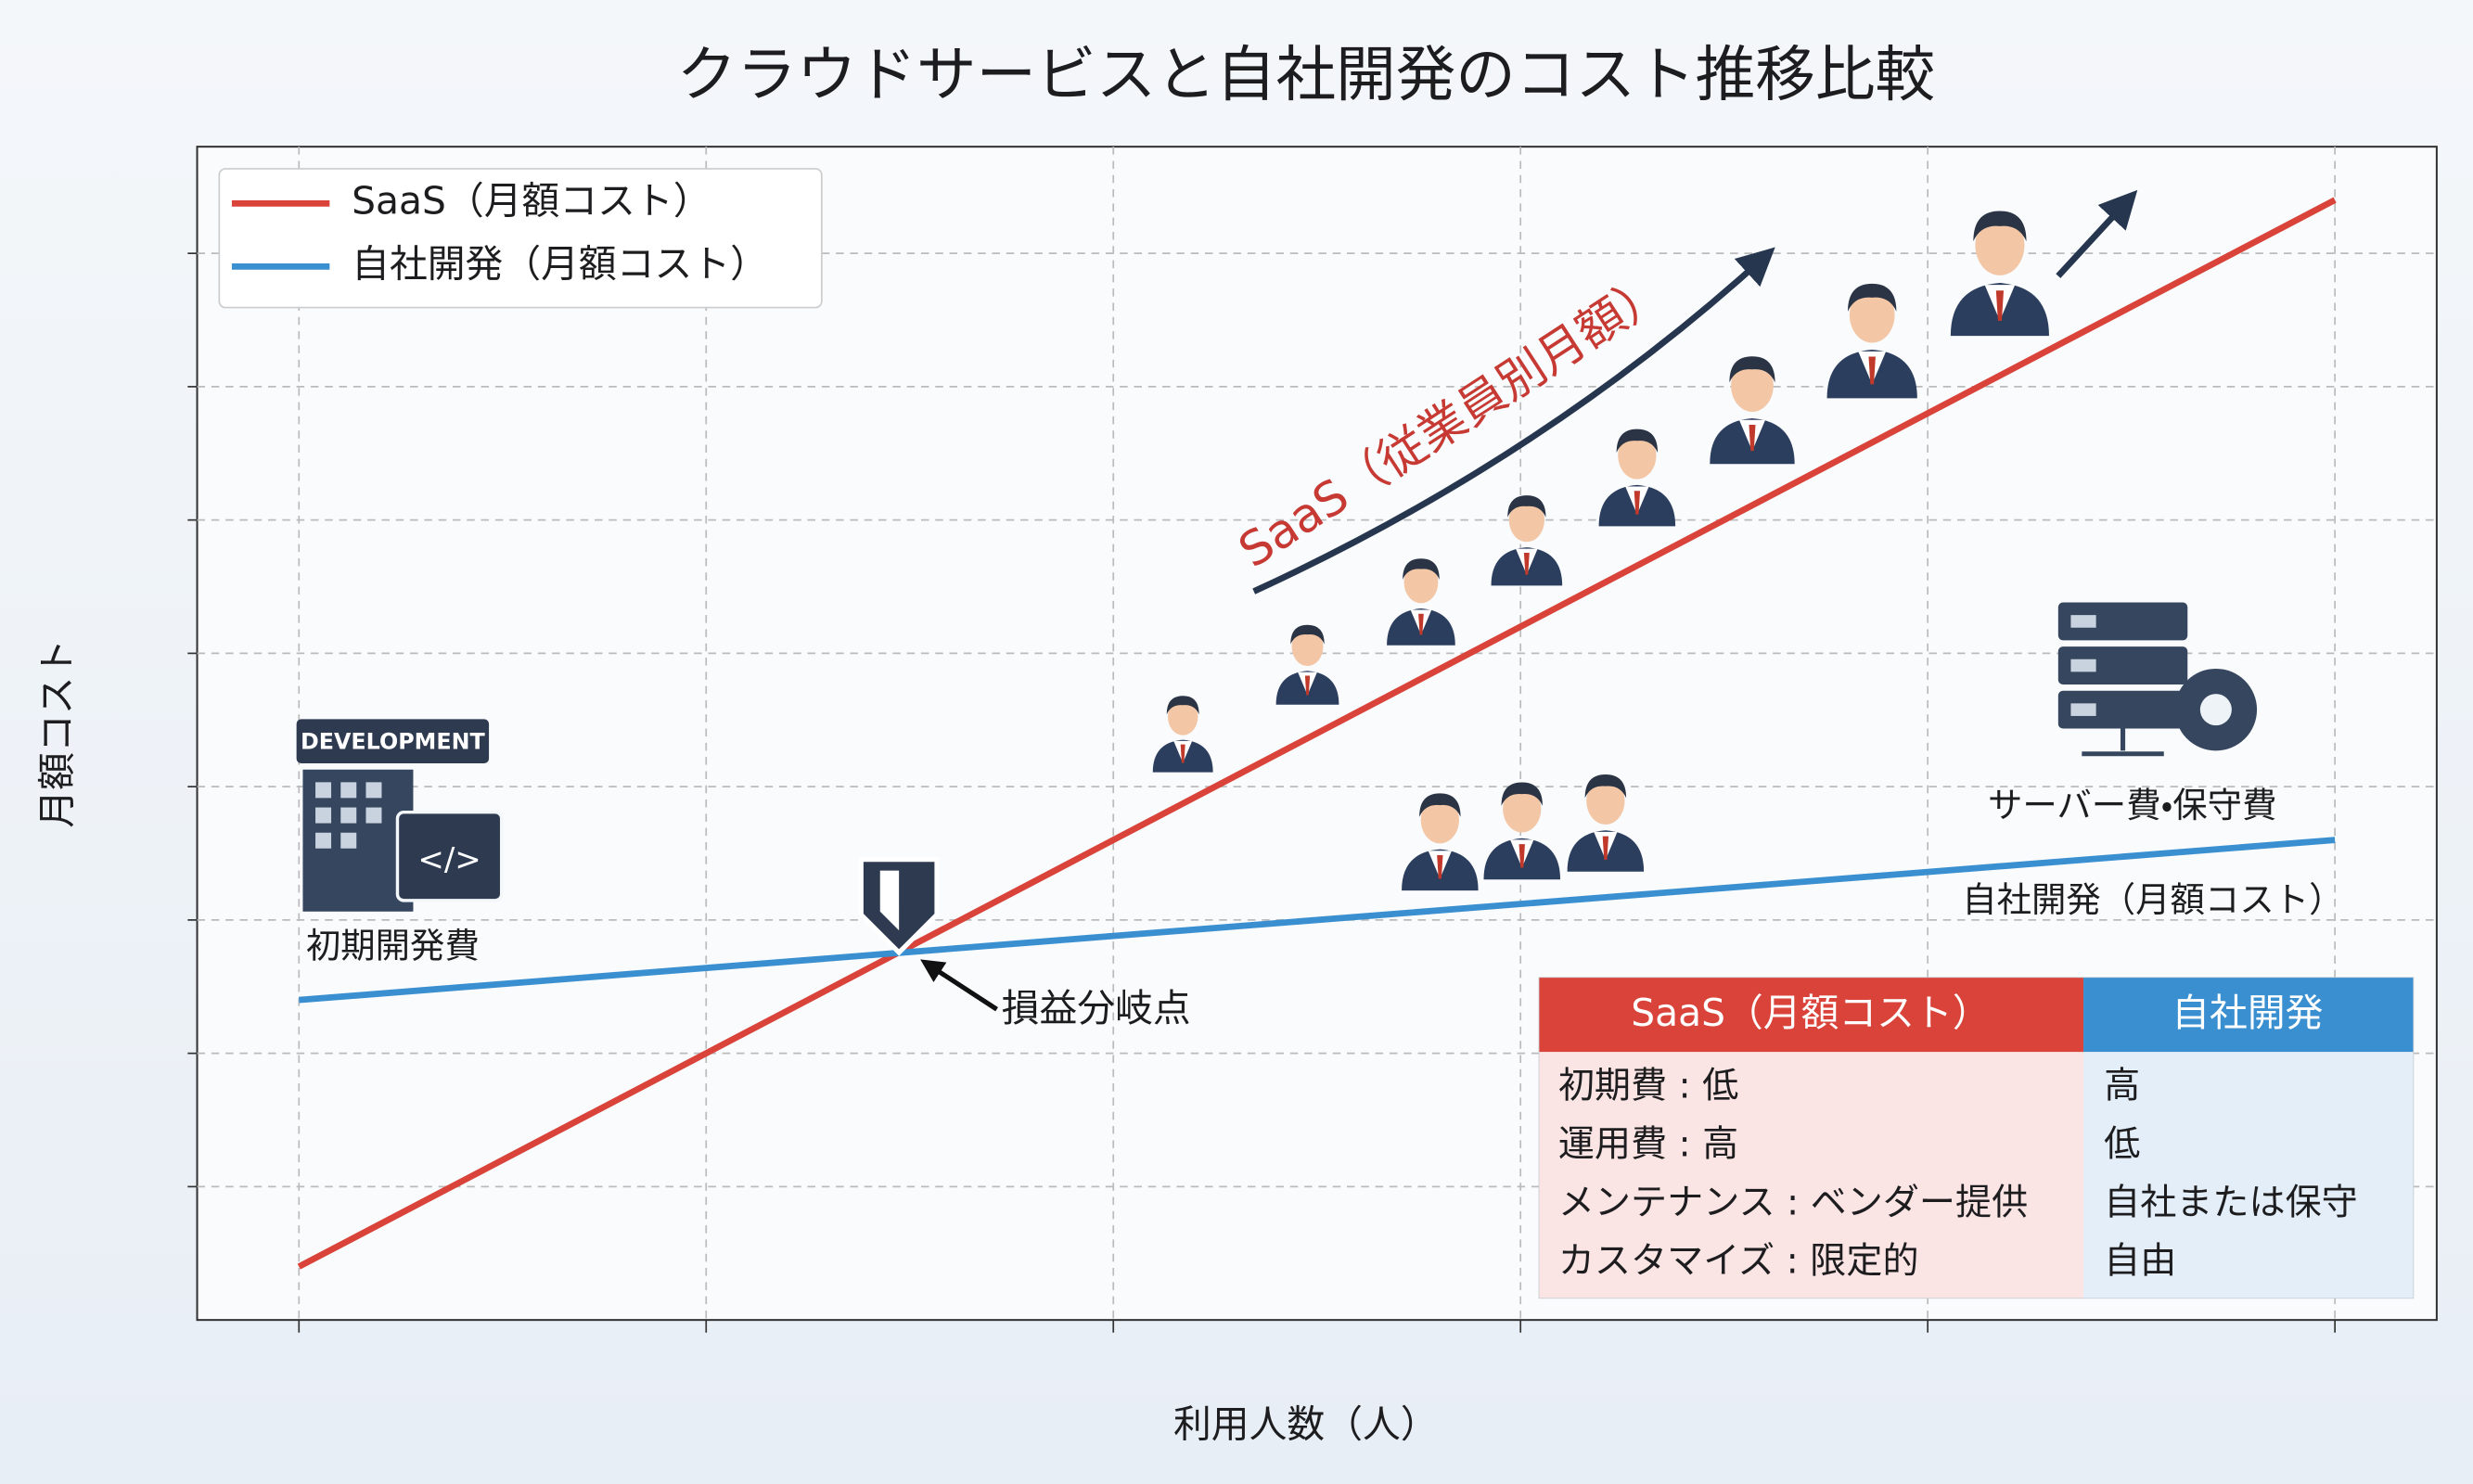  What do you see at coordinates (959, 985) in the screenshot?
I see `break-even-arrow` at bounding box center [959, 985].